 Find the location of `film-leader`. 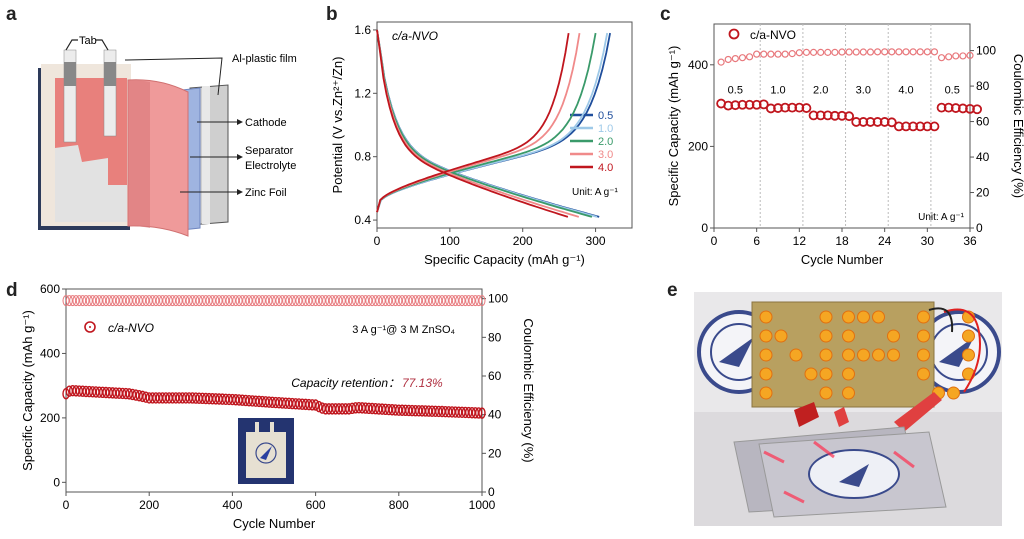

film-leader is located at coordinates (173, 76).